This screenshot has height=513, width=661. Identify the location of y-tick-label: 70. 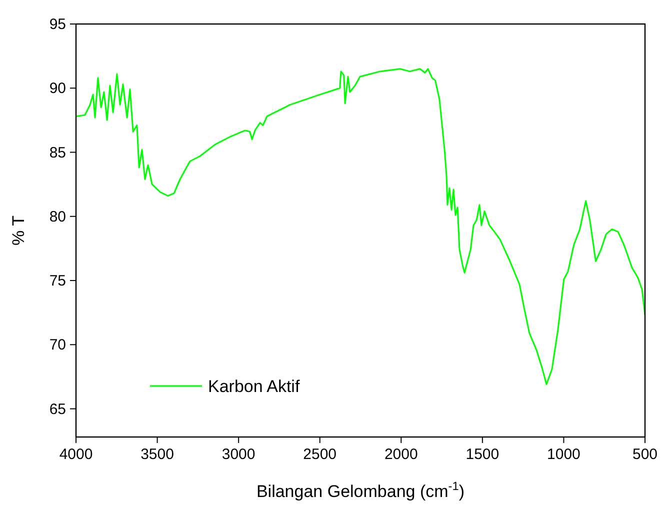
(57, 345).